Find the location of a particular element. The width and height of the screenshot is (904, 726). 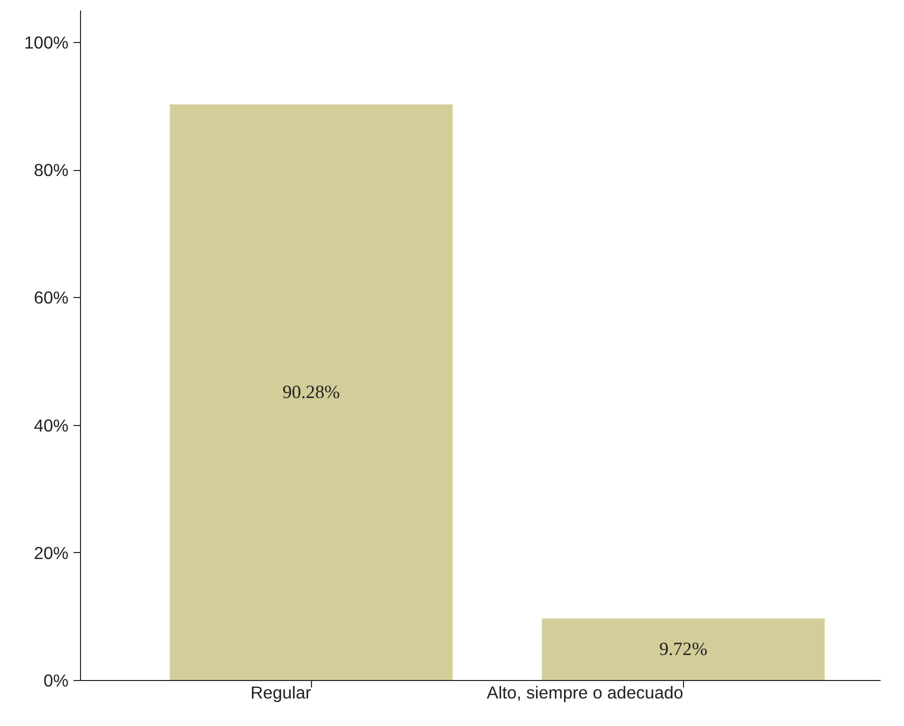

y-tick-label: 100% is located at coordinates (46, 42).